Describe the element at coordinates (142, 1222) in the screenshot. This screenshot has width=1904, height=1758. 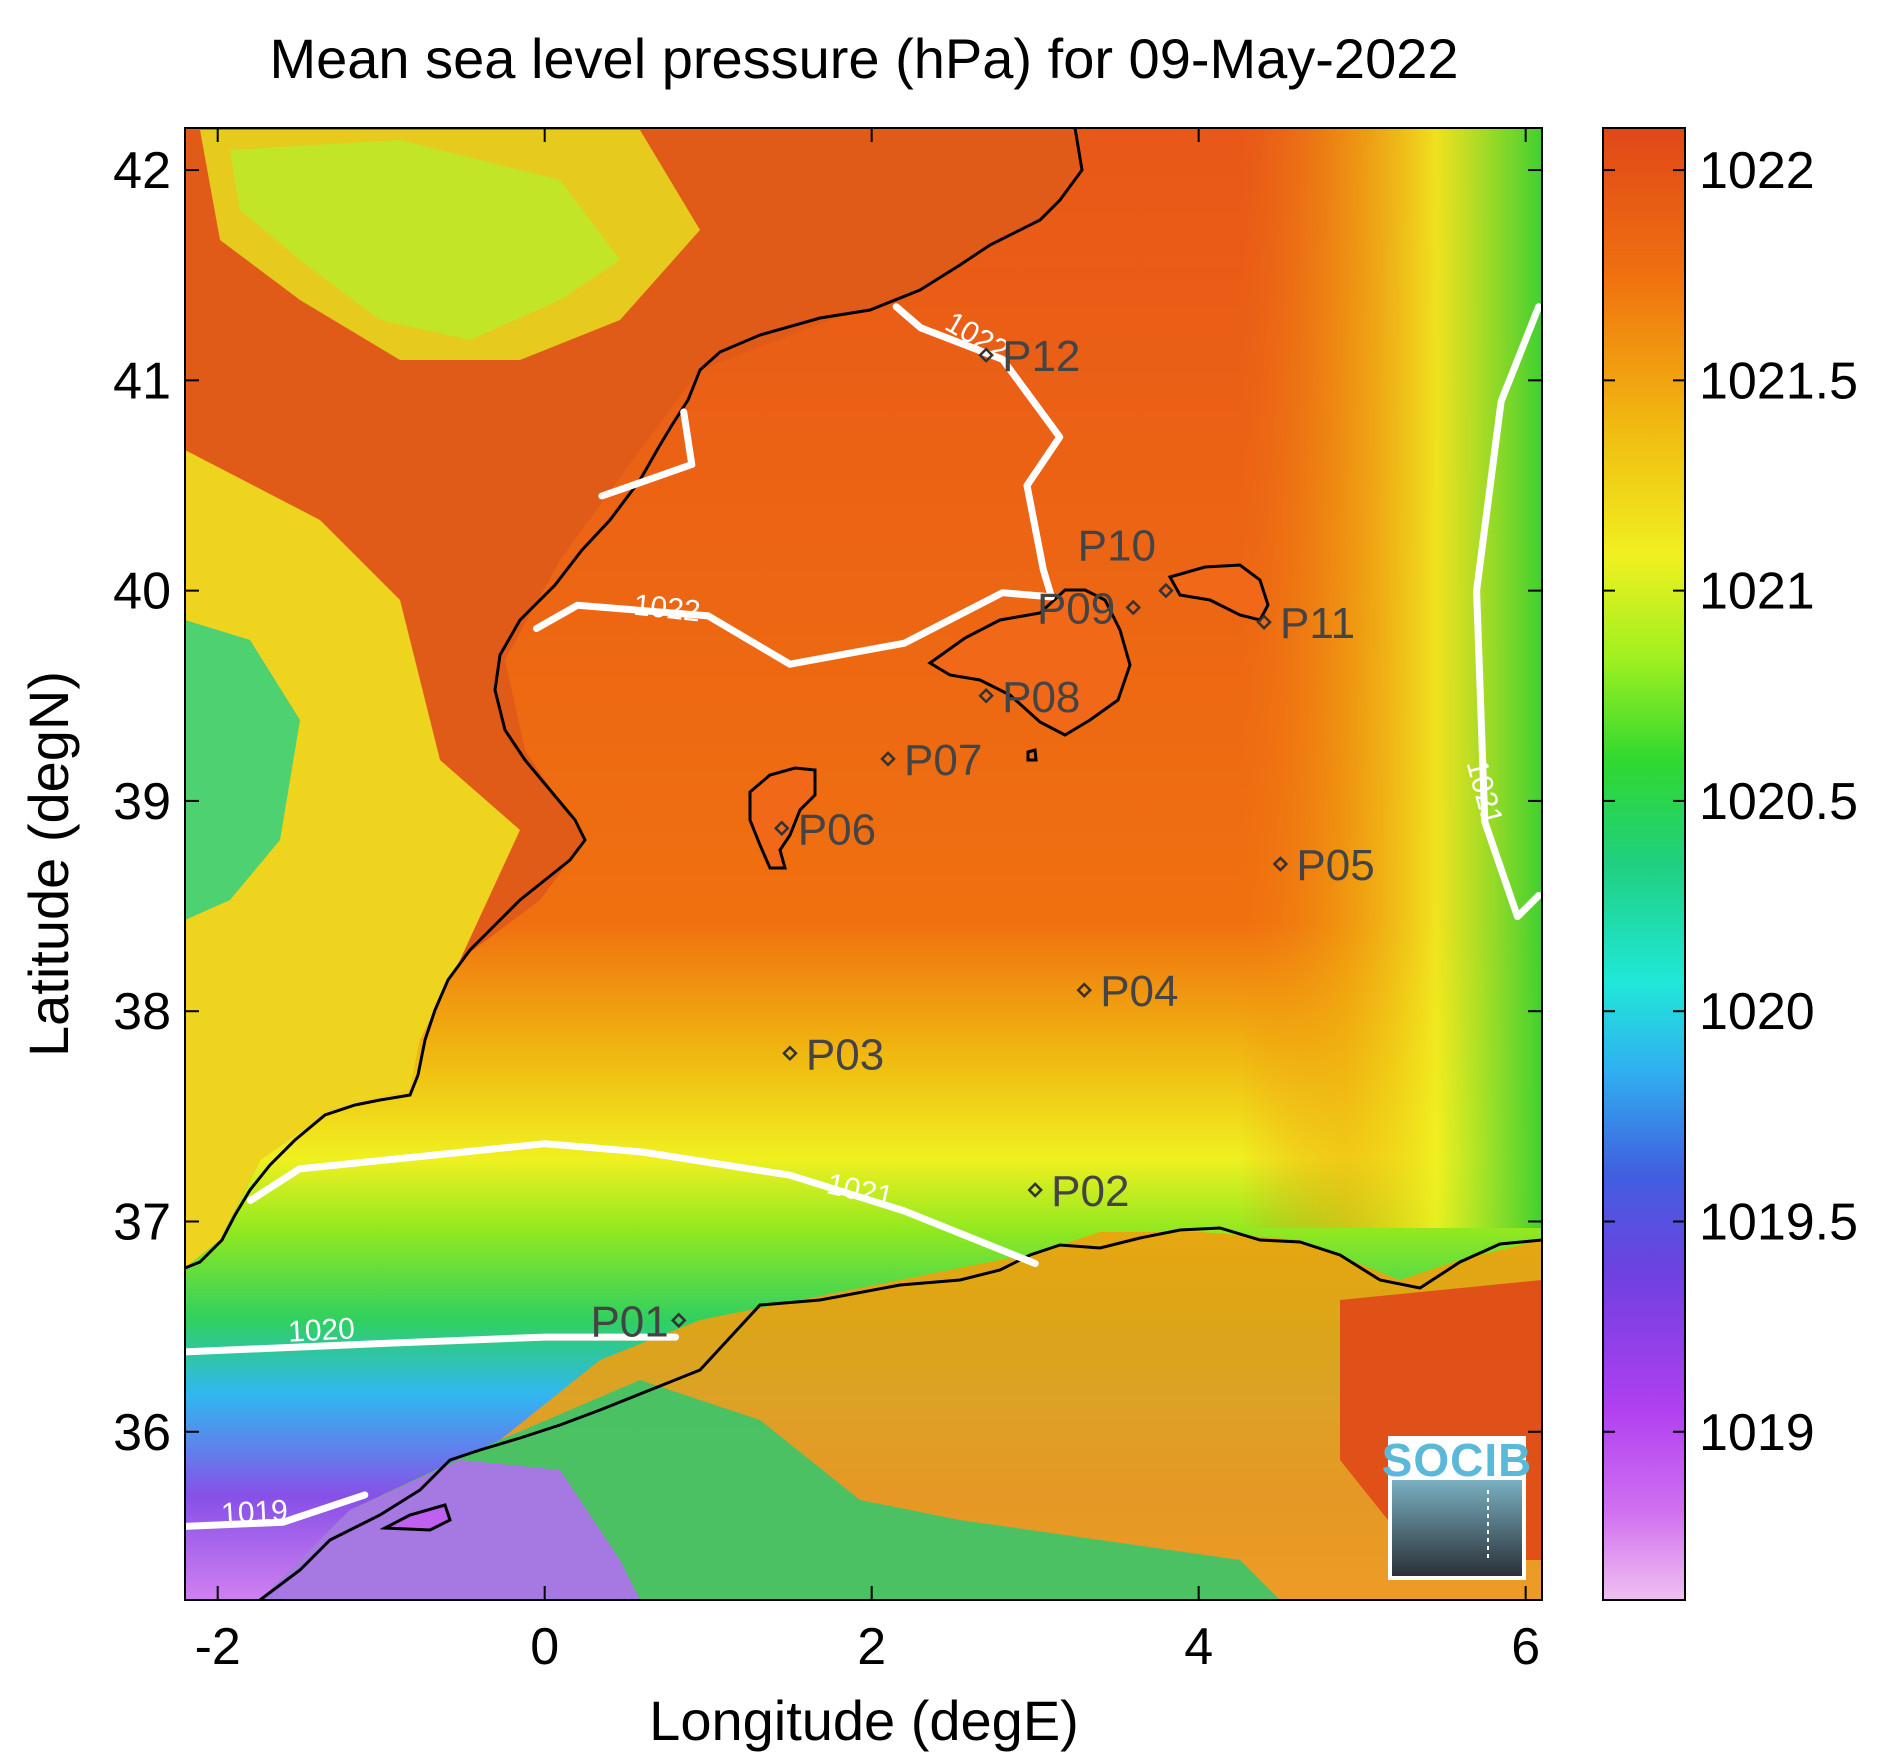
I see `y-tick-label: 37` at that location.